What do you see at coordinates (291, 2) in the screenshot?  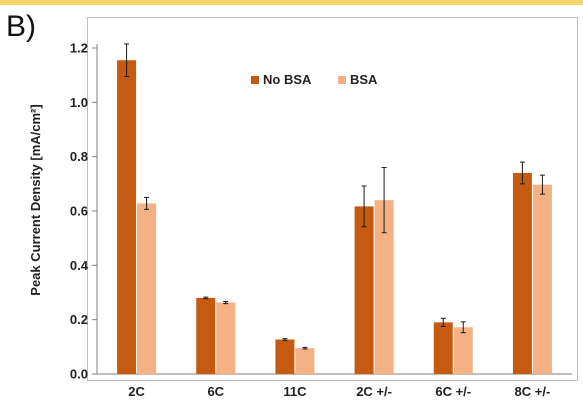 I see `top-accent-strip` at bounding box center [291, 2].